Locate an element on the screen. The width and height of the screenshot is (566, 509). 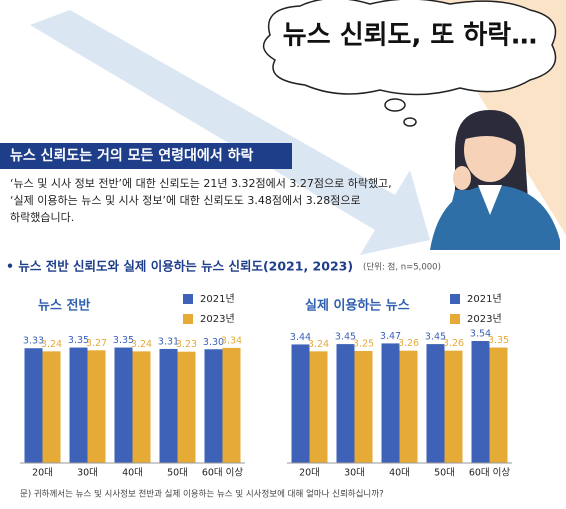
value-label: 3.34 is located at coordinates (231, 340).